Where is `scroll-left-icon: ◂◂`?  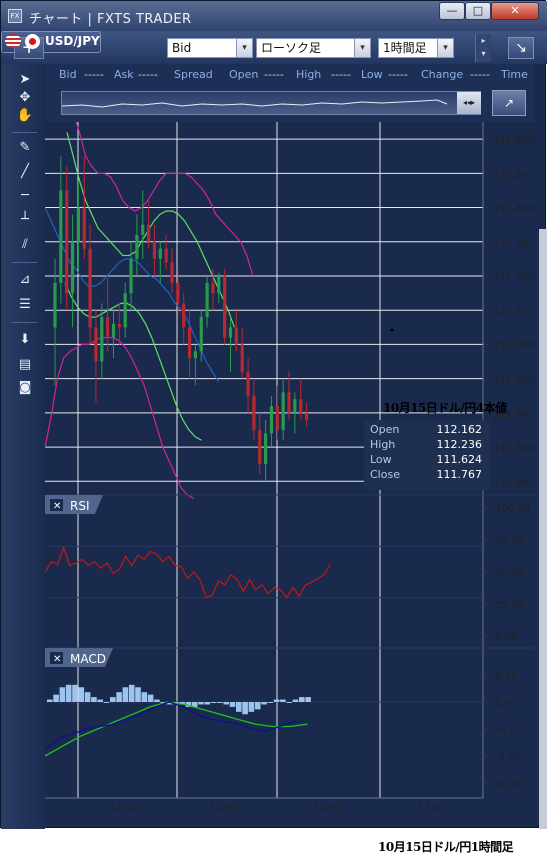 scroll-left-icon: ◂◂ is located at coordinates (466, 102).